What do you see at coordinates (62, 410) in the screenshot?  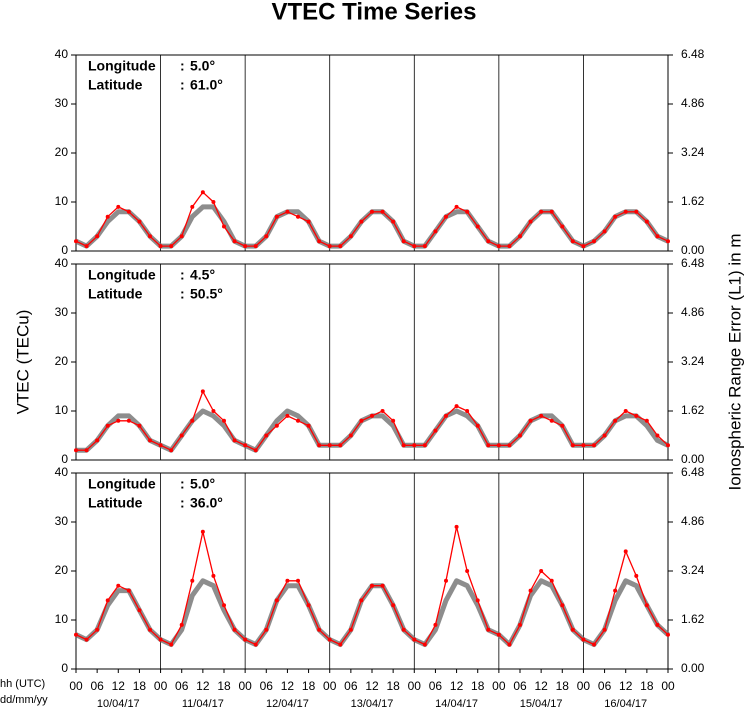 I see `y-tick-label: 10` at bounding box center [62, 410].